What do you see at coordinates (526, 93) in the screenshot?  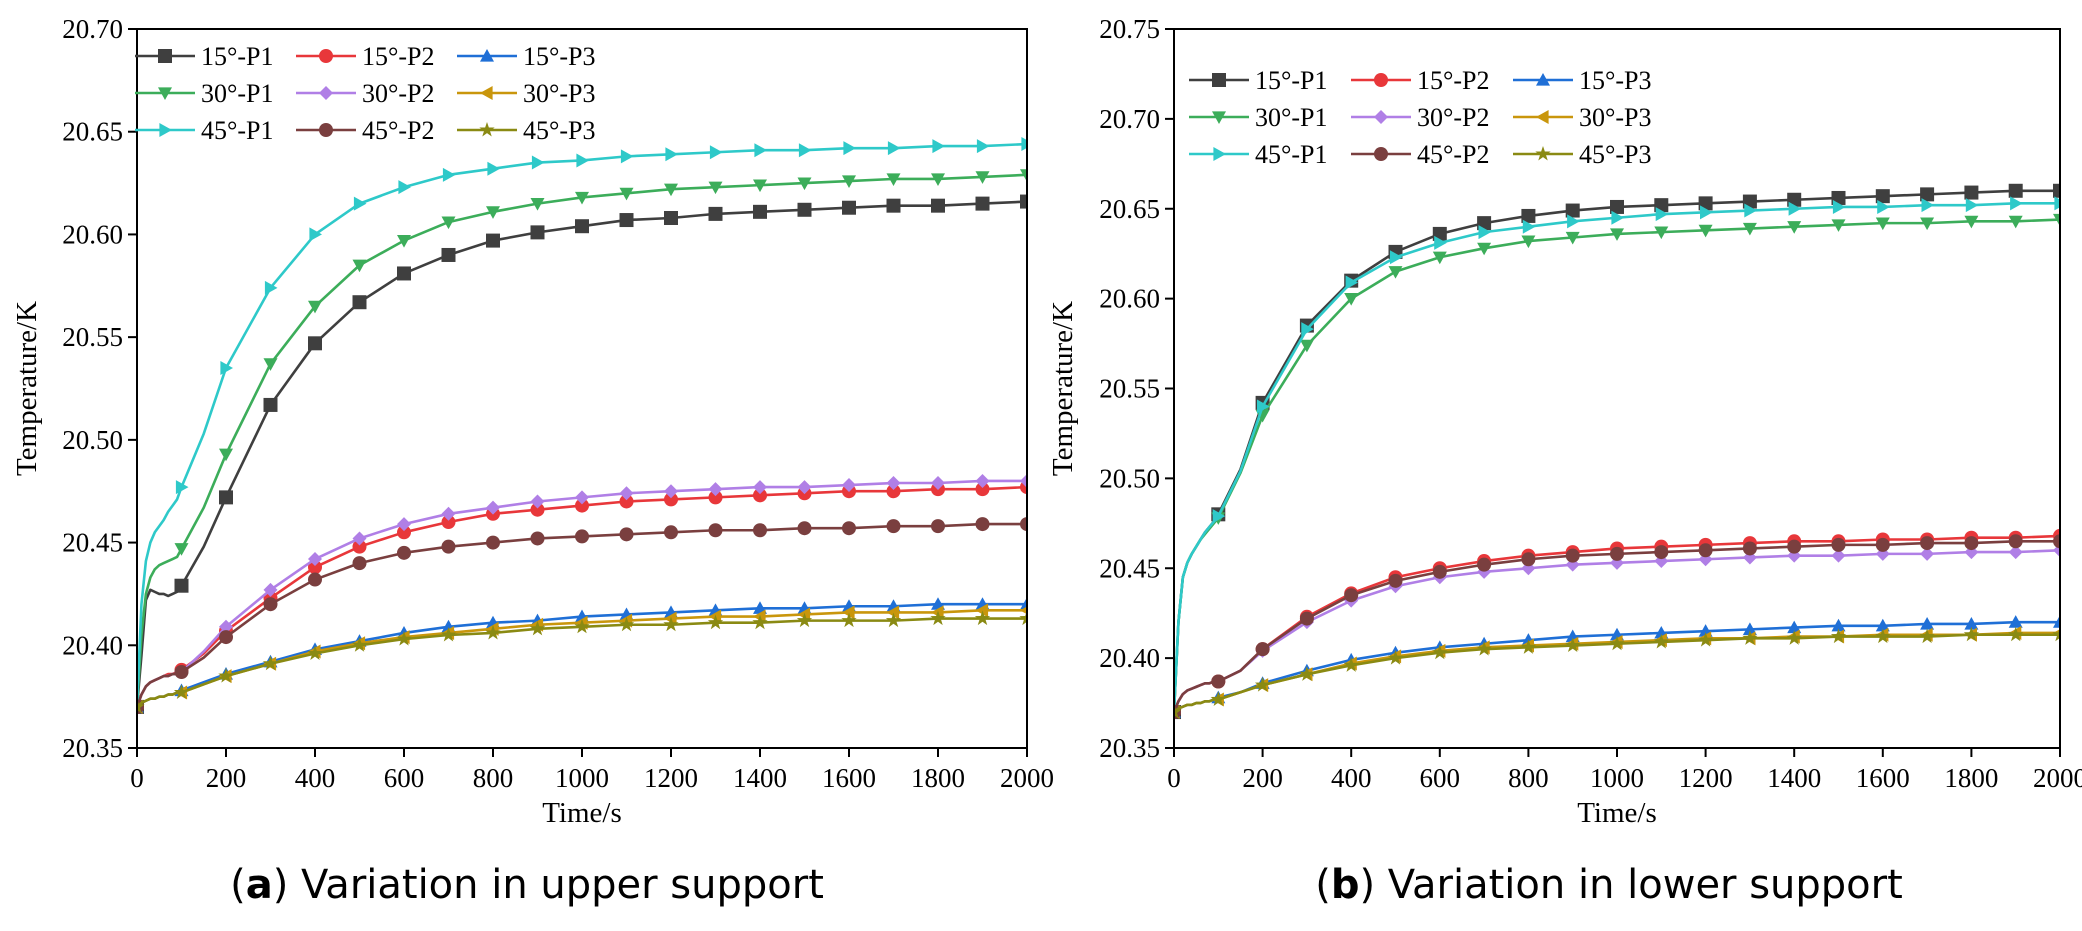 I see `legend-item: 30°-P3` at bounding box center [526, 93].